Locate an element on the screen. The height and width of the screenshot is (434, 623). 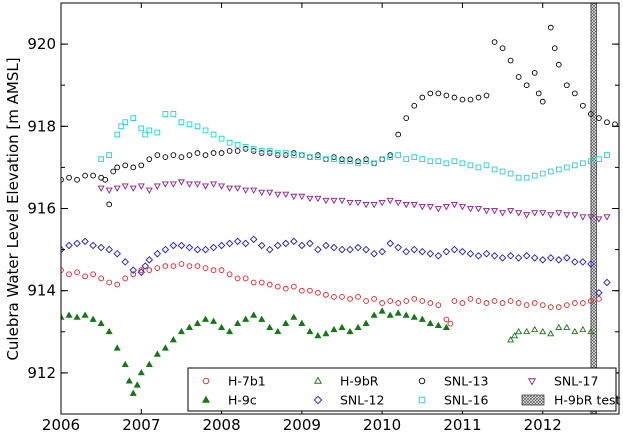
y-tick-label: 912 is located at coordinates (41, 373).